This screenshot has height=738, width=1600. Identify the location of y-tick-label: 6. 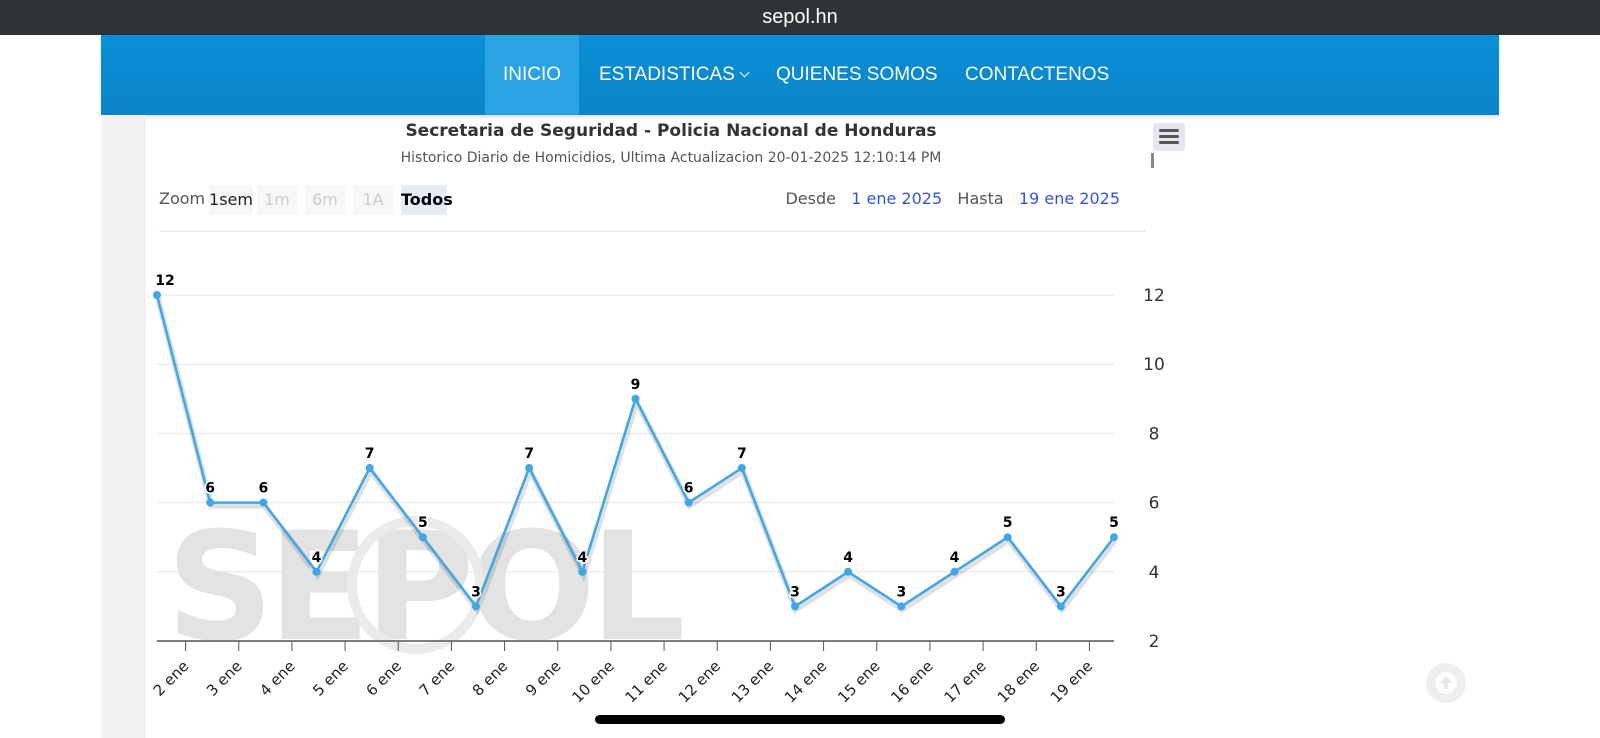
(1154, 504).